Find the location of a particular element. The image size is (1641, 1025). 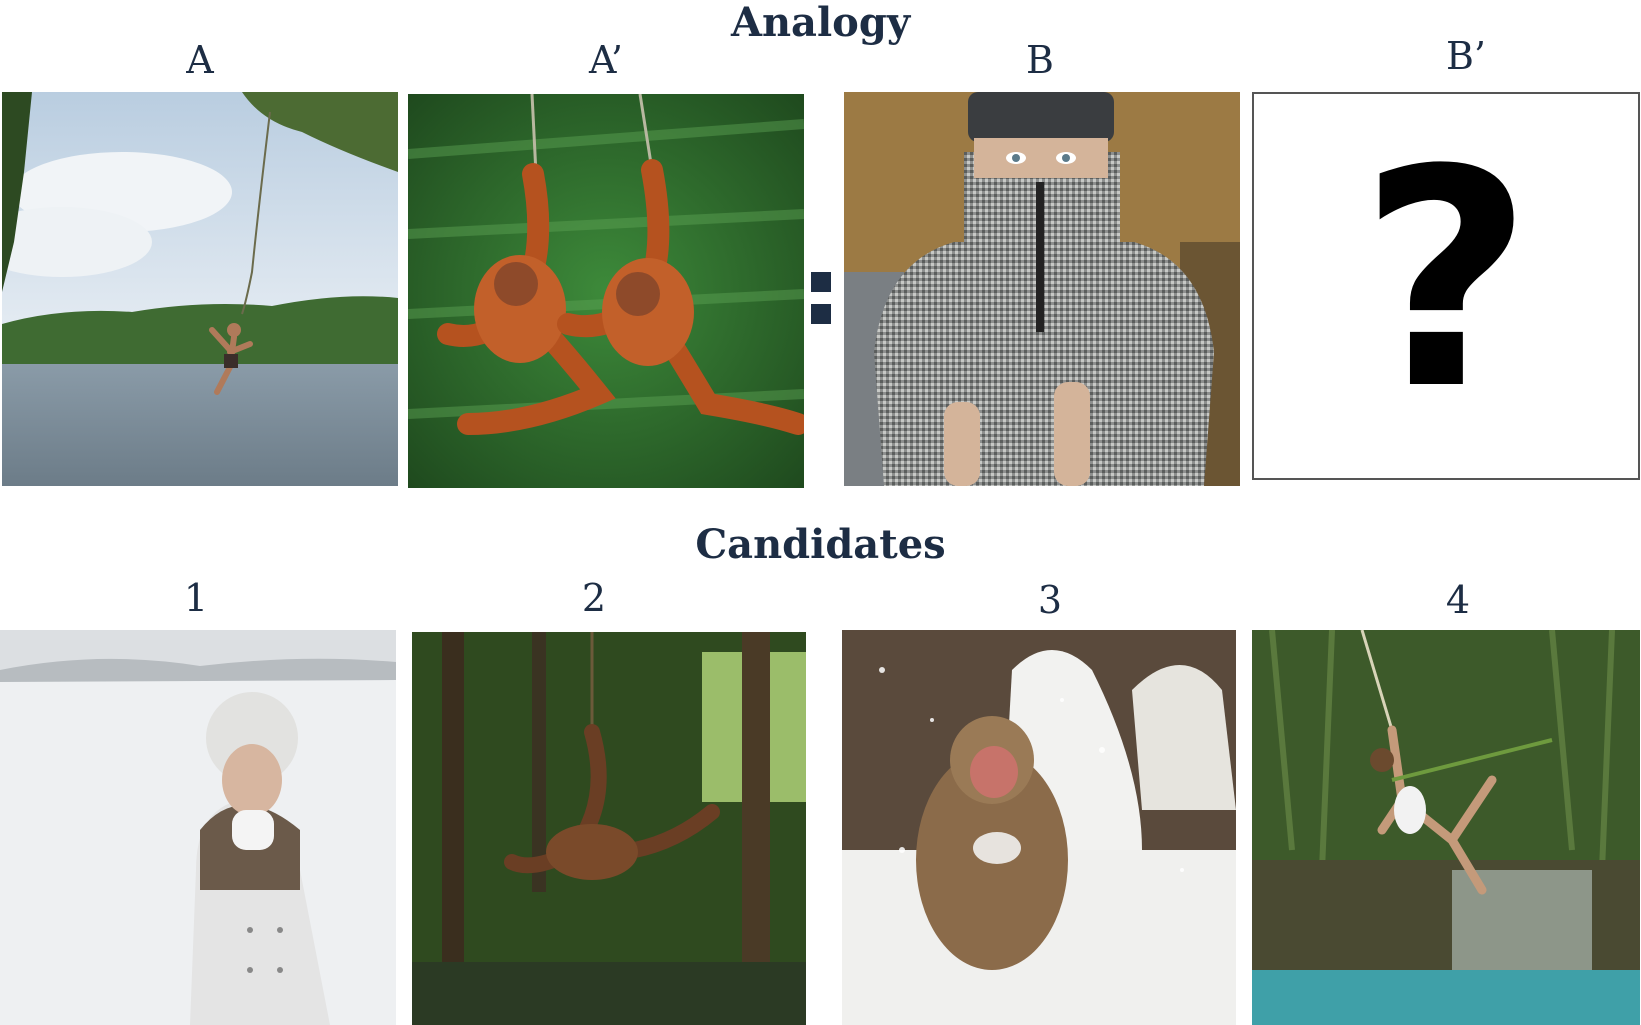

label-a: A is located at coordinates (200, 60).